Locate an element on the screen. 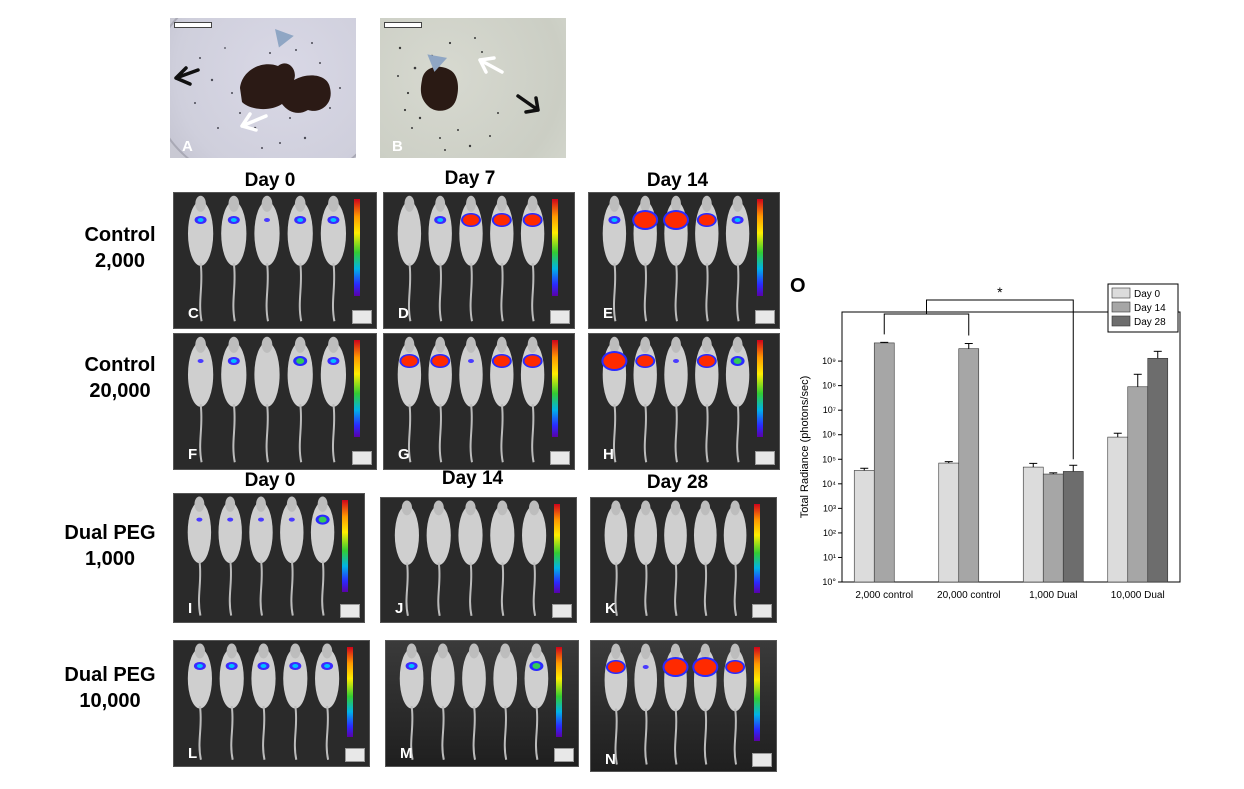 Image resolution: width=1244 pixels, height=789 pixels. significance-bracket-left is located at coordinates (926, 324).